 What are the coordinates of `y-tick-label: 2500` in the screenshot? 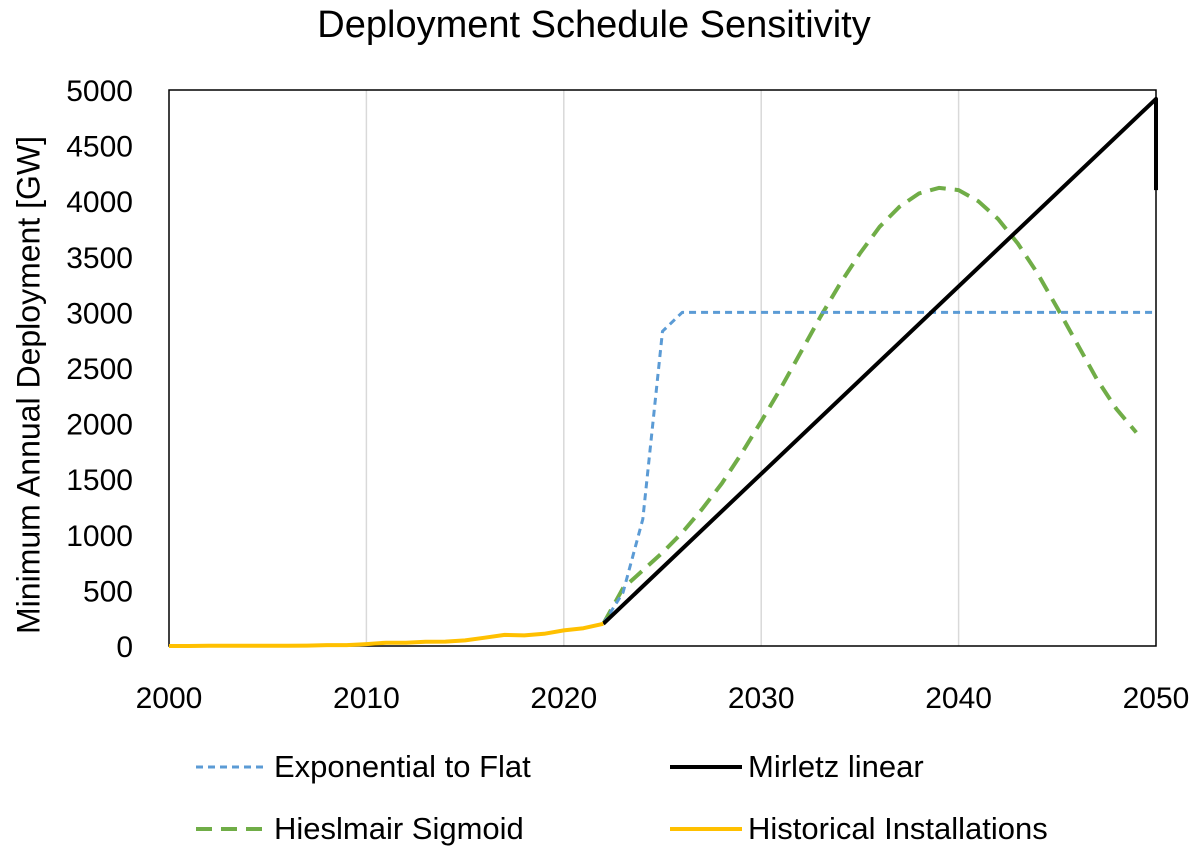 It's located at (99, 369).